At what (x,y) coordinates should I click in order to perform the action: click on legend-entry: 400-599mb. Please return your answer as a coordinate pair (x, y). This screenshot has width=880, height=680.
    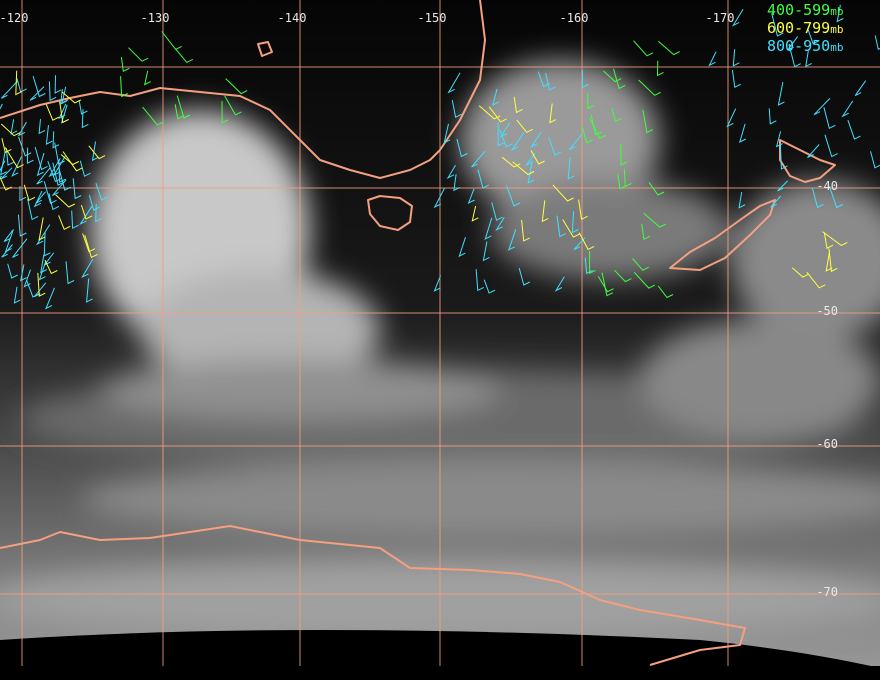
    Looking at the image, I should click on (805, 10).